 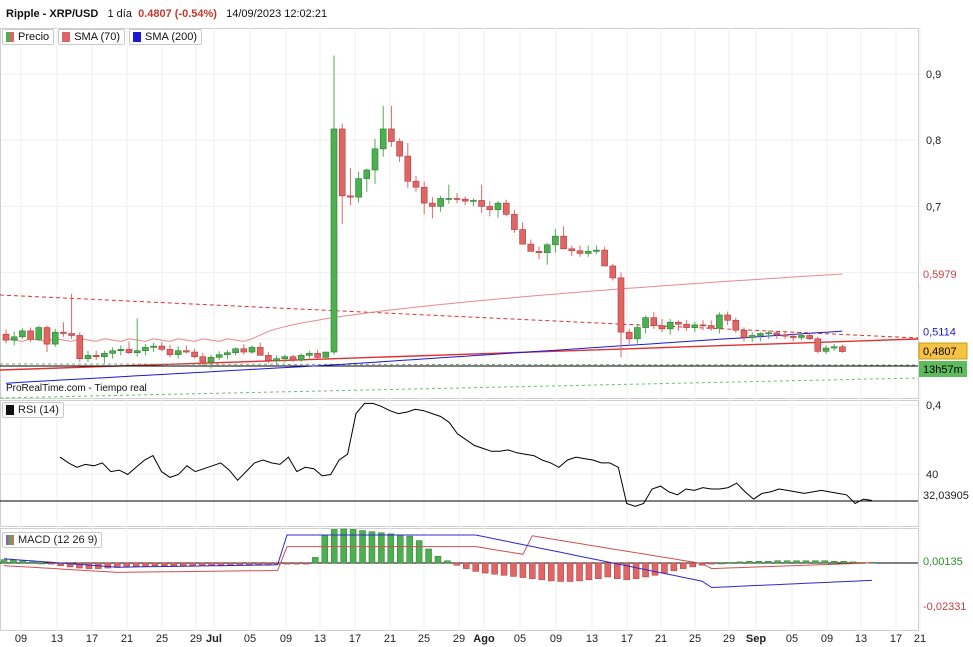 I want to click on x-tick-label: 17, so click(x=92, y=639).